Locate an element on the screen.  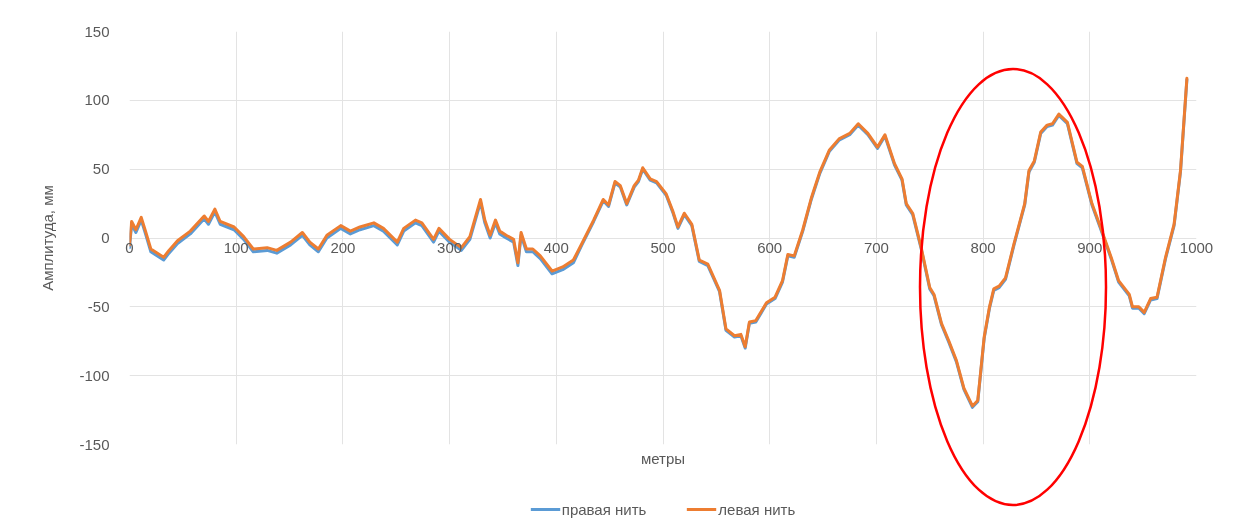
legend-label: правая нить is located at coordinates (604, 509).